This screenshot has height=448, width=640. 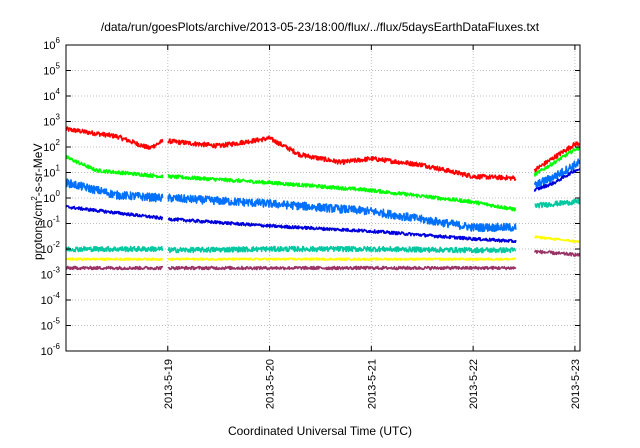 I want to click on y-tick-label: 10⁻⁵, so click(x=51, y=325).